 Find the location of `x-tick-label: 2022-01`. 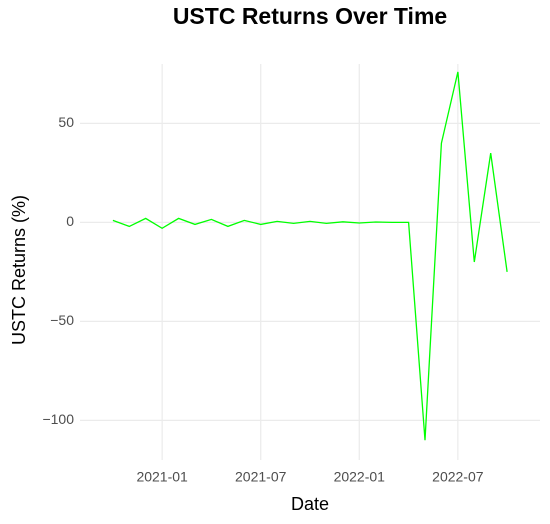

x-tick-label: 2022-01 is located at coordinates (360, 477).